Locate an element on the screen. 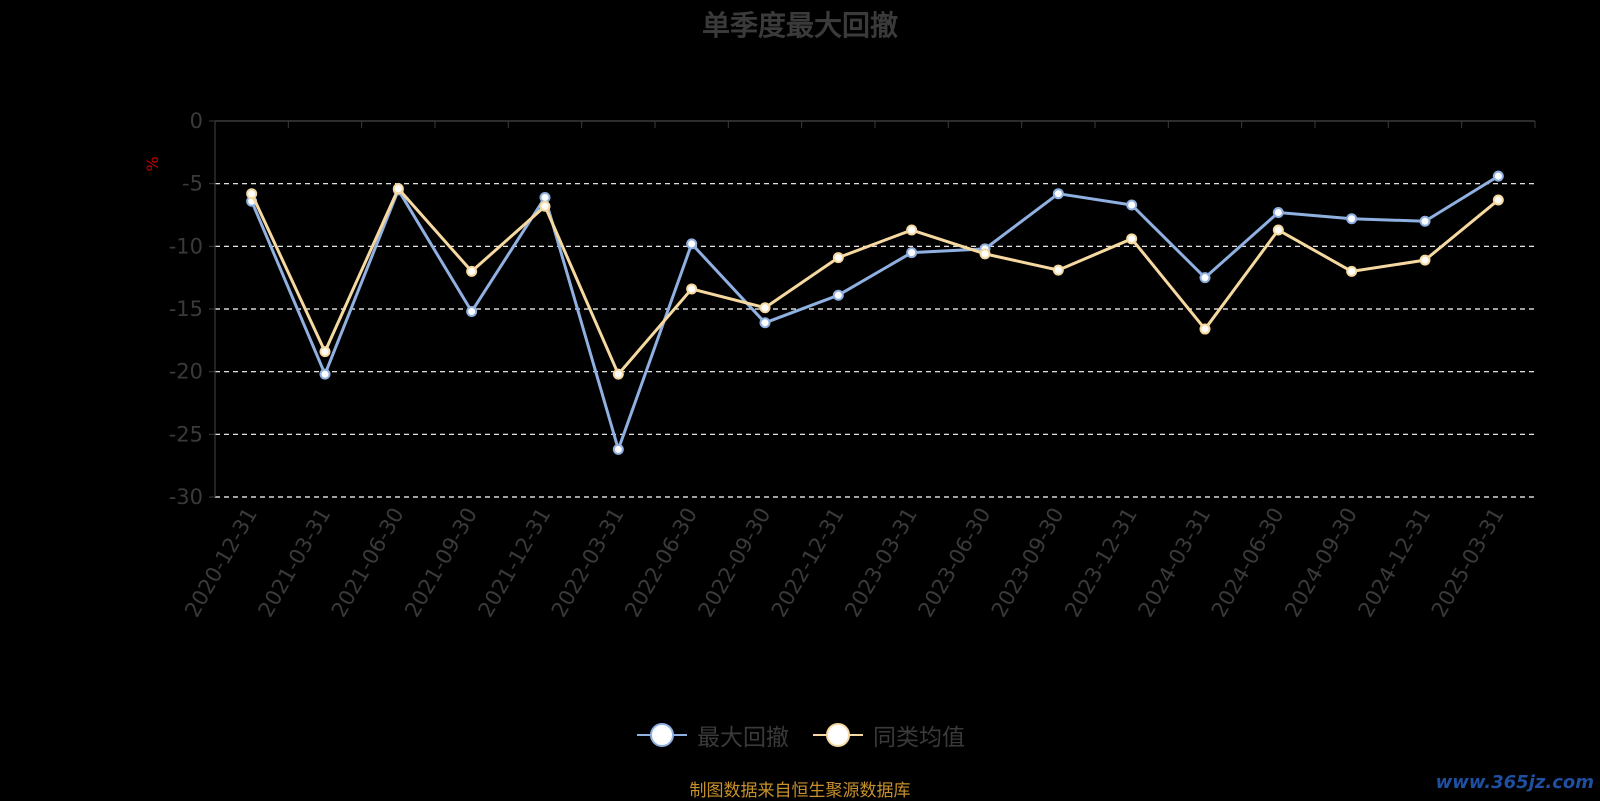  watermark: www.365jz.com is located at coordinates (1514, 782).